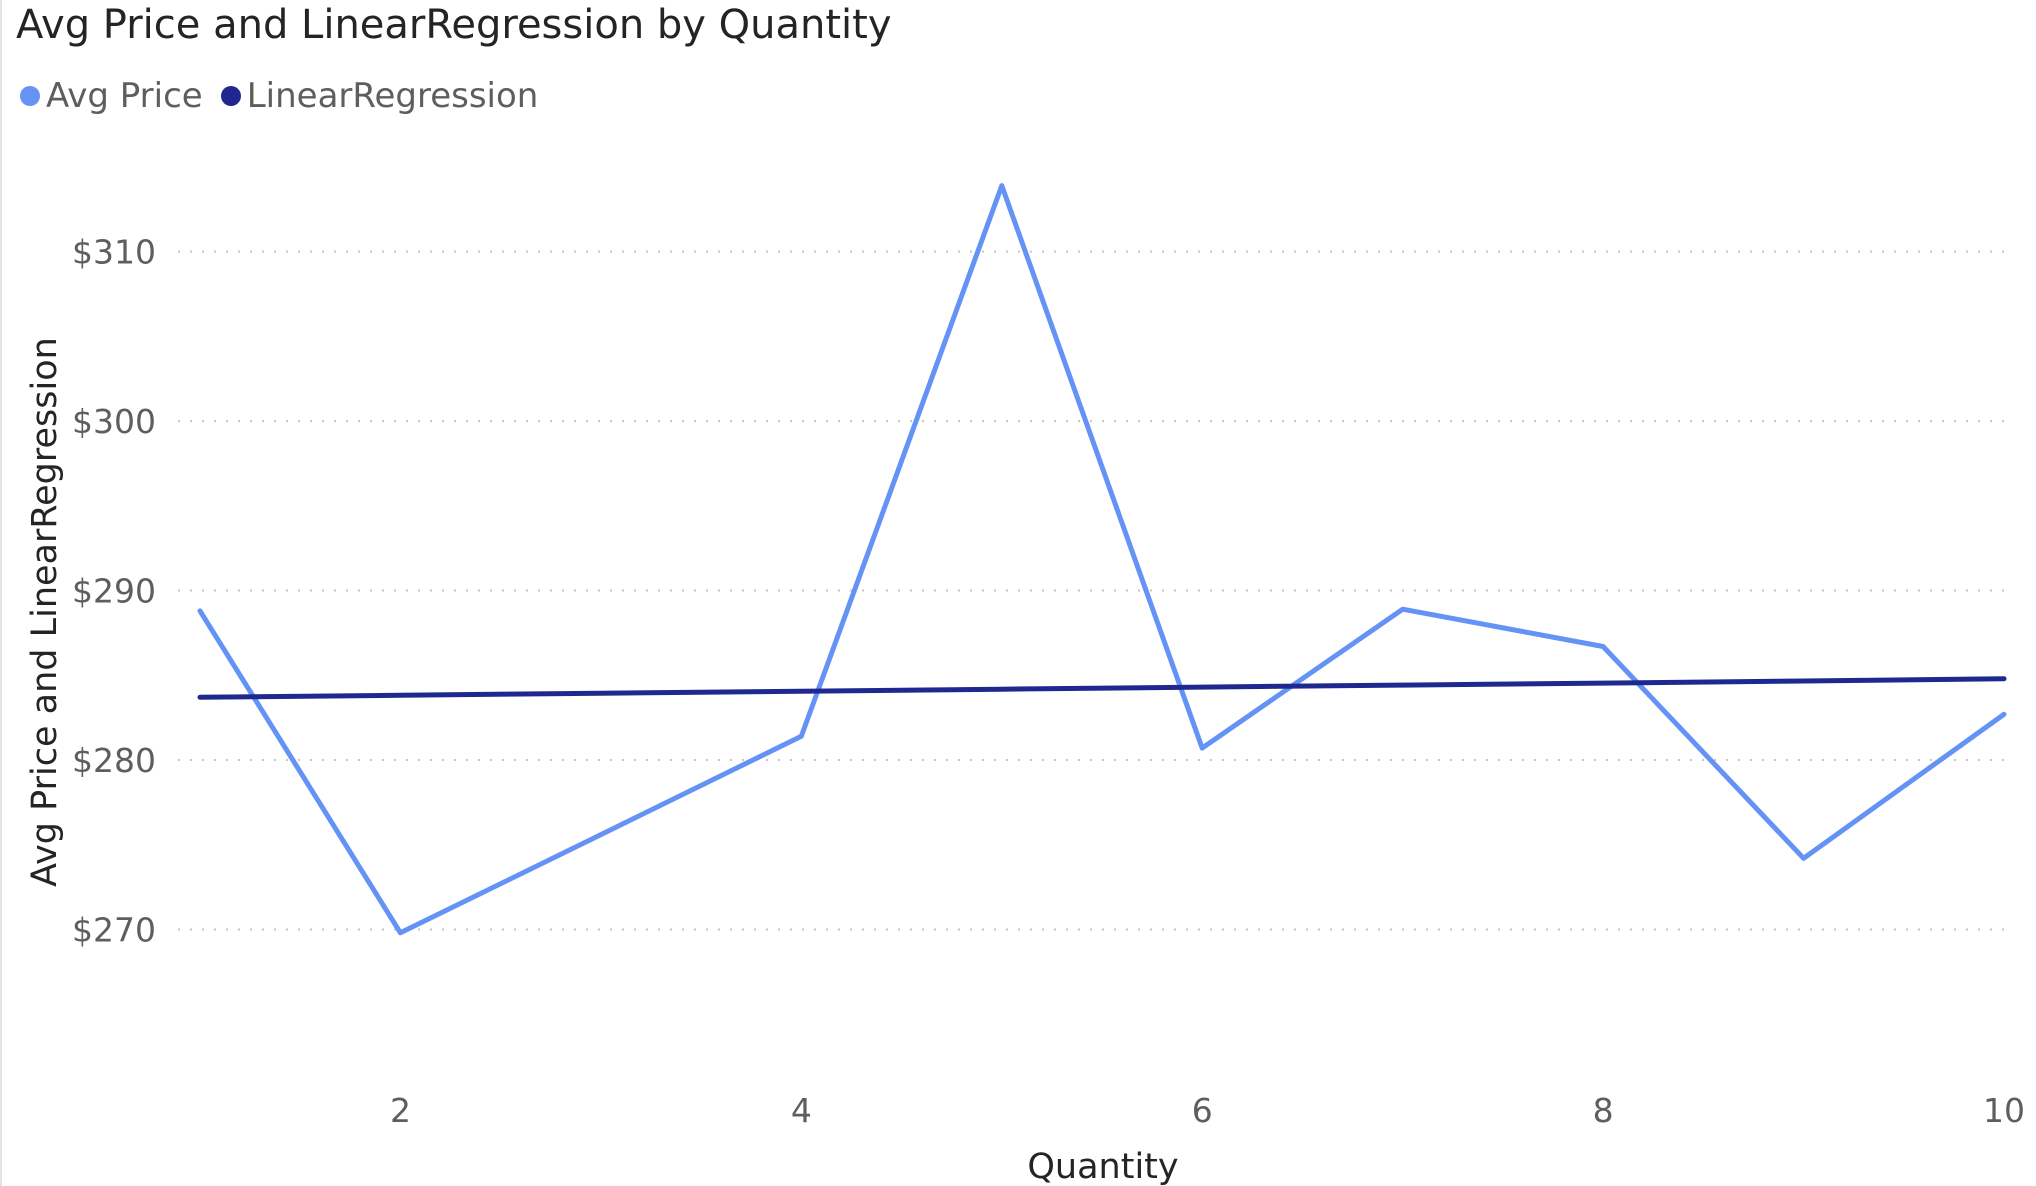 This screenshot has width=2036, height=1186. Describe the element at coordinates (30, 96) in the screenshot. I see `legend-marker-avg-price` at that location.